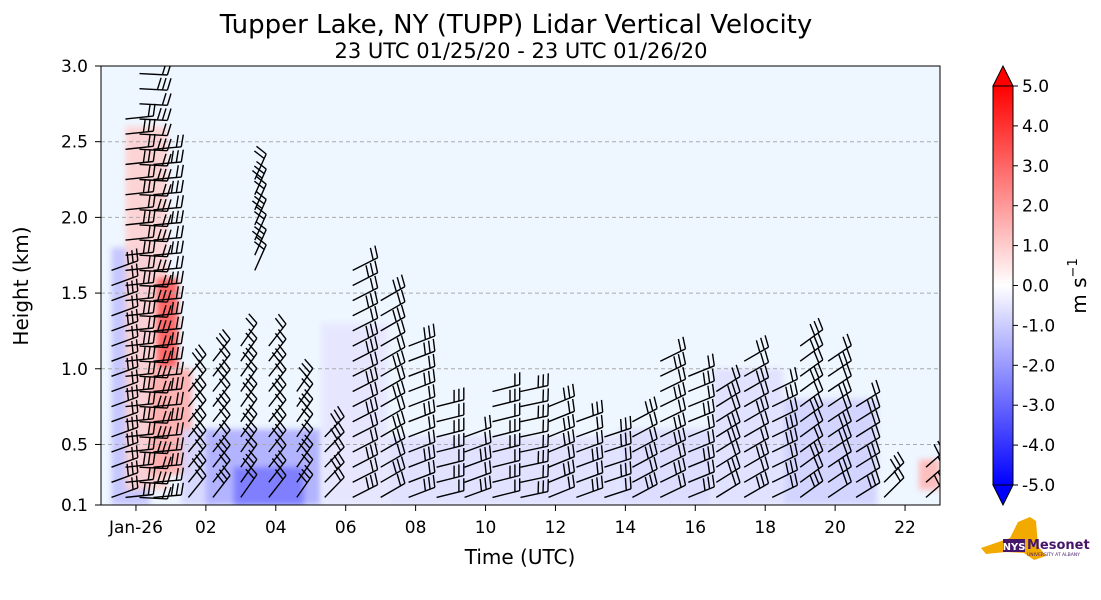  Describe the element at coordinates (74, 370) in the screenshot. I see `y-tick-label: 1.0` at that location.